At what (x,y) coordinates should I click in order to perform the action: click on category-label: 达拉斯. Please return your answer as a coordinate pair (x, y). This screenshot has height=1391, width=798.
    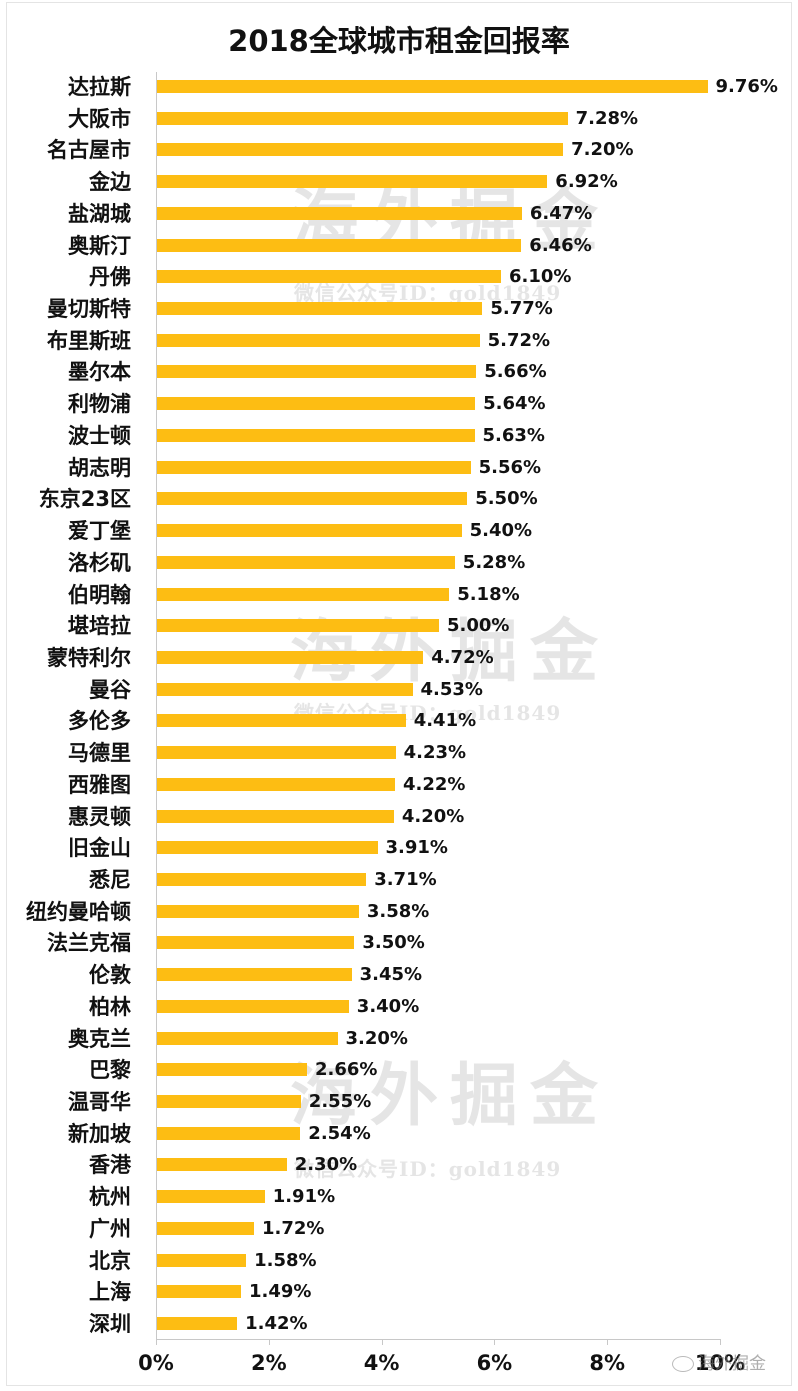
    Looking at the image, I should click on (99, 87).